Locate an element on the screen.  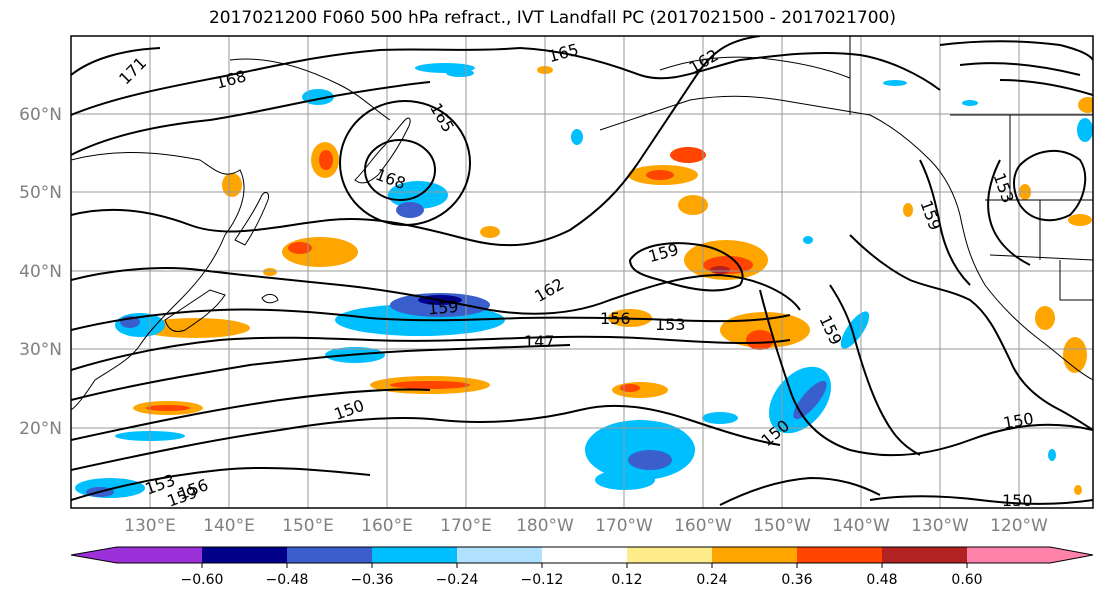
lat-label: 20°N is located at coordinates (40, 429).